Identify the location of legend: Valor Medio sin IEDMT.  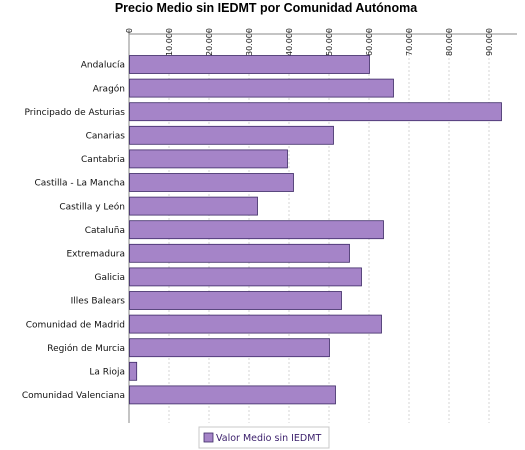
(264, 437).